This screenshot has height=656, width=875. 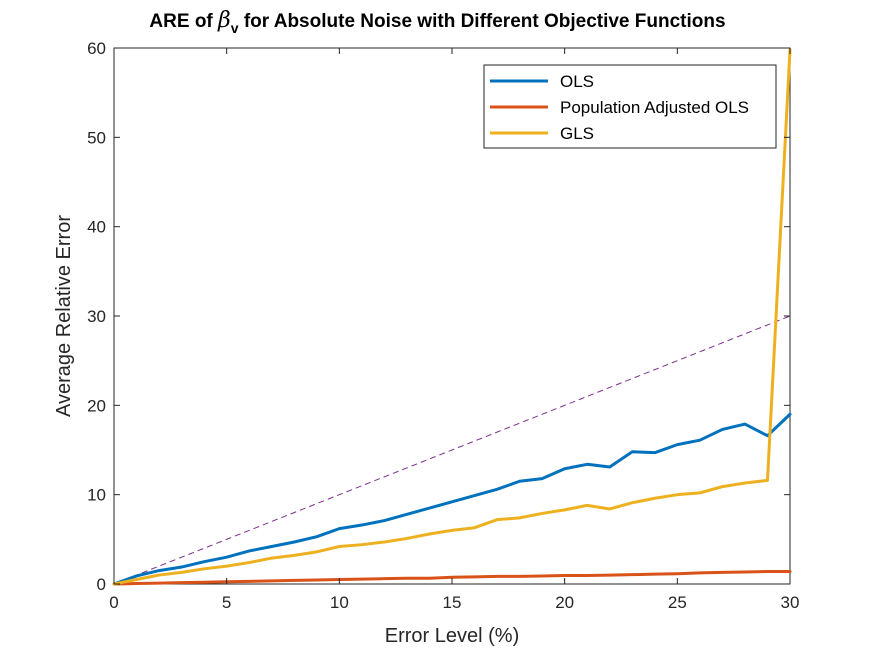 I want to click on y-tick-label: 60, so click(x=96, y=48).